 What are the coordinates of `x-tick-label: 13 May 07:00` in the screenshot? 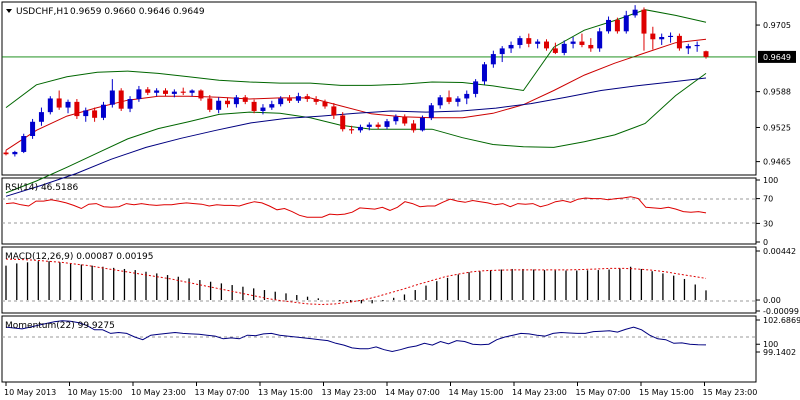 It's located at (222, 392).